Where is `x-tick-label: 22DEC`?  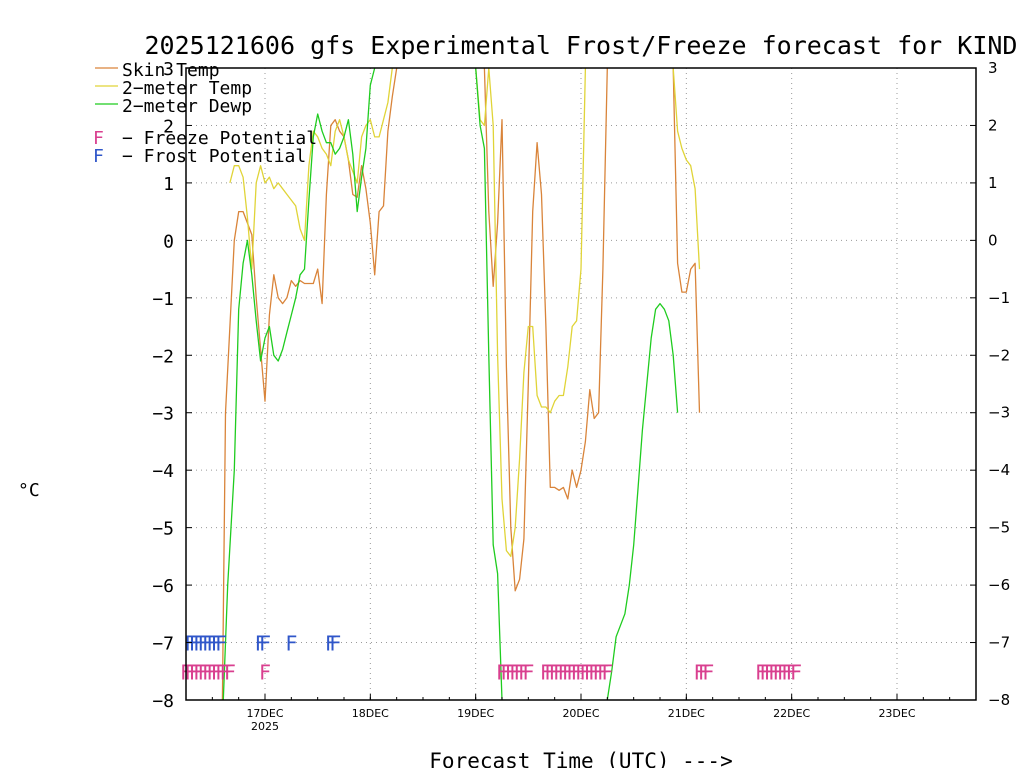 x-tick-label: 22DEC is located at coordinates (791, 713).